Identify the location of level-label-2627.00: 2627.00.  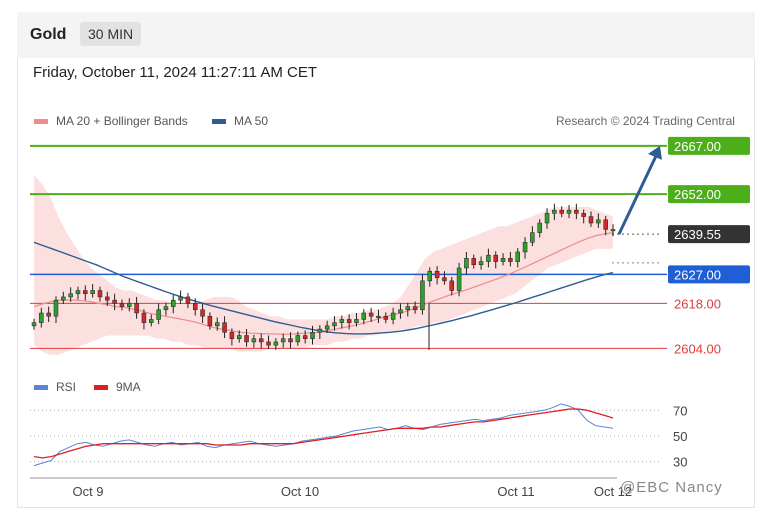
(697, 274).